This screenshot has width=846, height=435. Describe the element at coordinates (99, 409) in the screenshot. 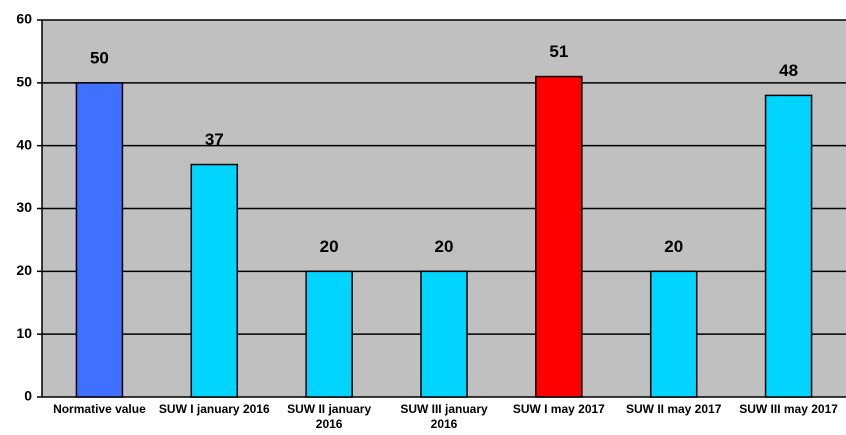

I see `x-tick-label: Normative value` at that location.